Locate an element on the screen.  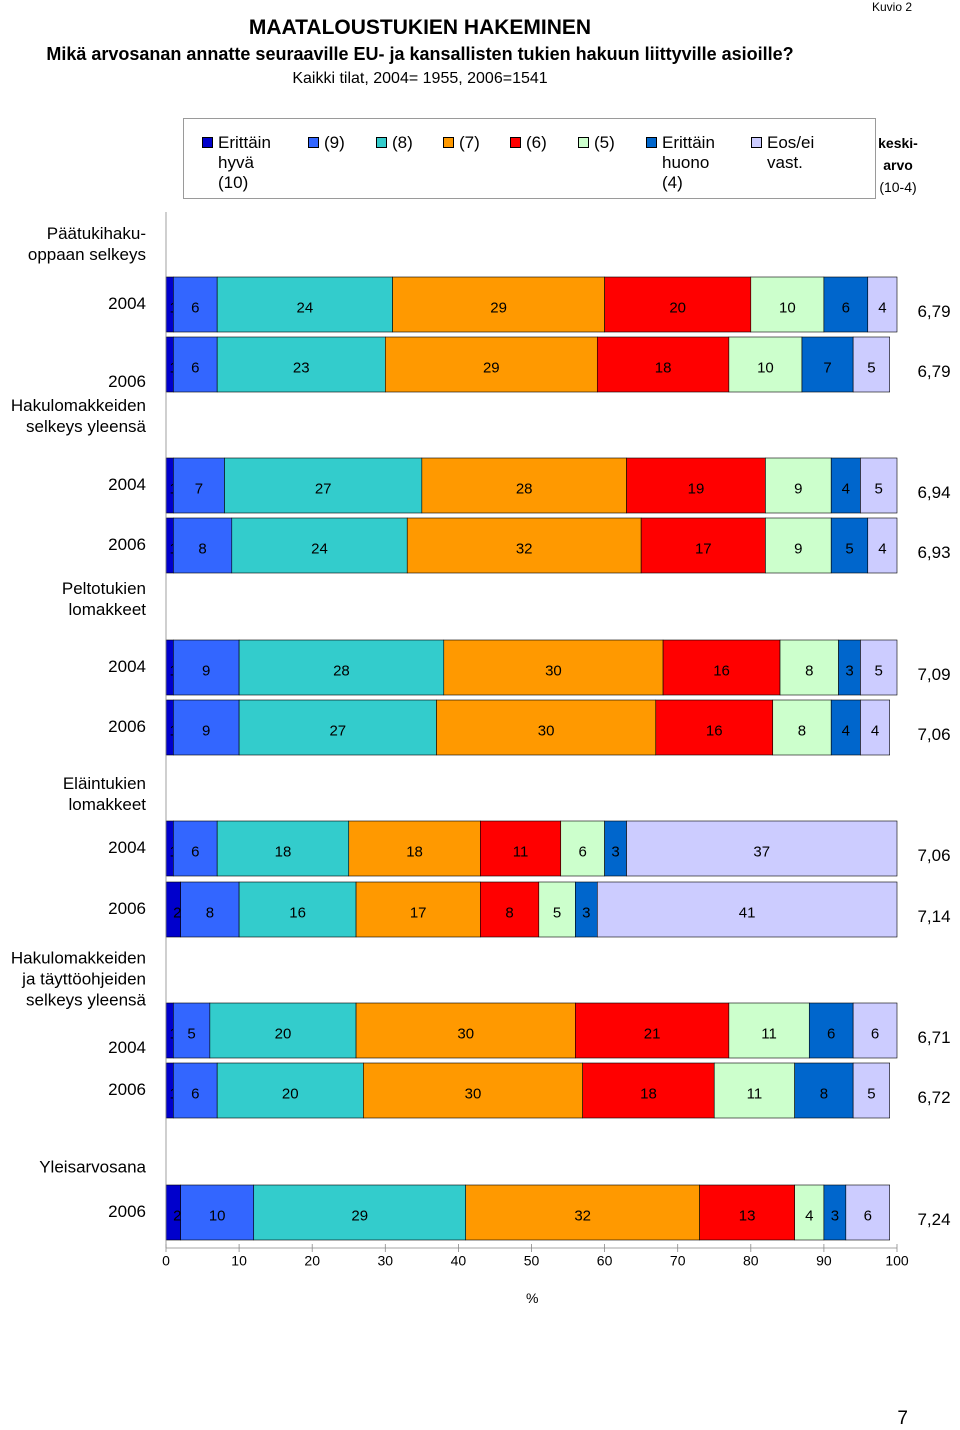
bar-value-label: 17 is located at coordinates (418, 912).